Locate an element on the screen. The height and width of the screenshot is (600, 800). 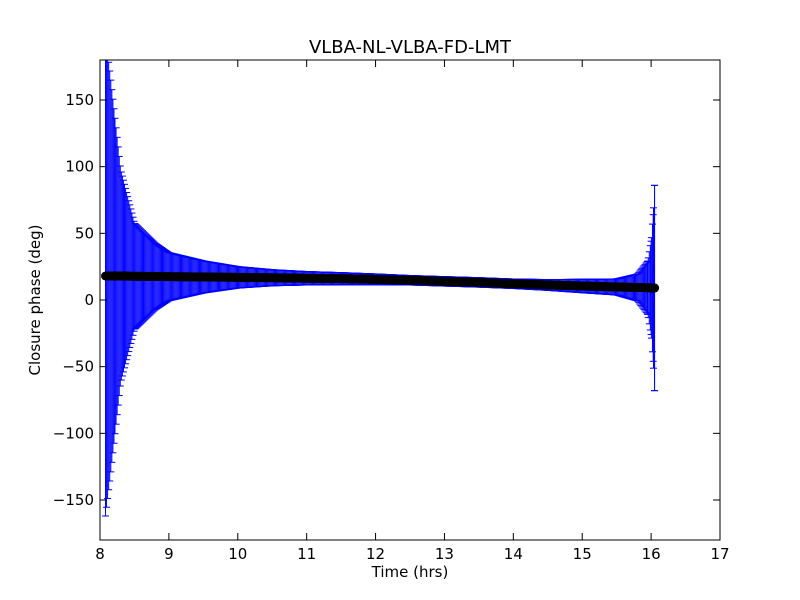
marker-layer is located at coordinates (380, 282).